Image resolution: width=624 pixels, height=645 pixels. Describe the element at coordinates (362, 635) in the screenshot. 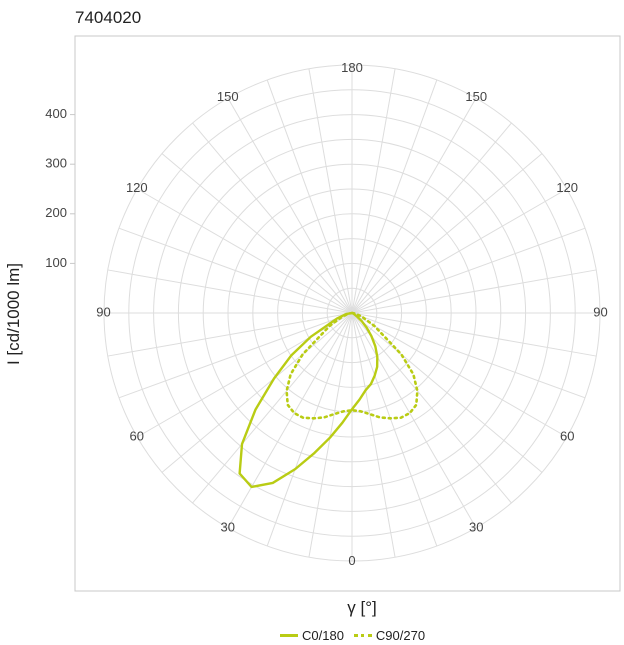

I see `legend-swatch-dotted` at that location.